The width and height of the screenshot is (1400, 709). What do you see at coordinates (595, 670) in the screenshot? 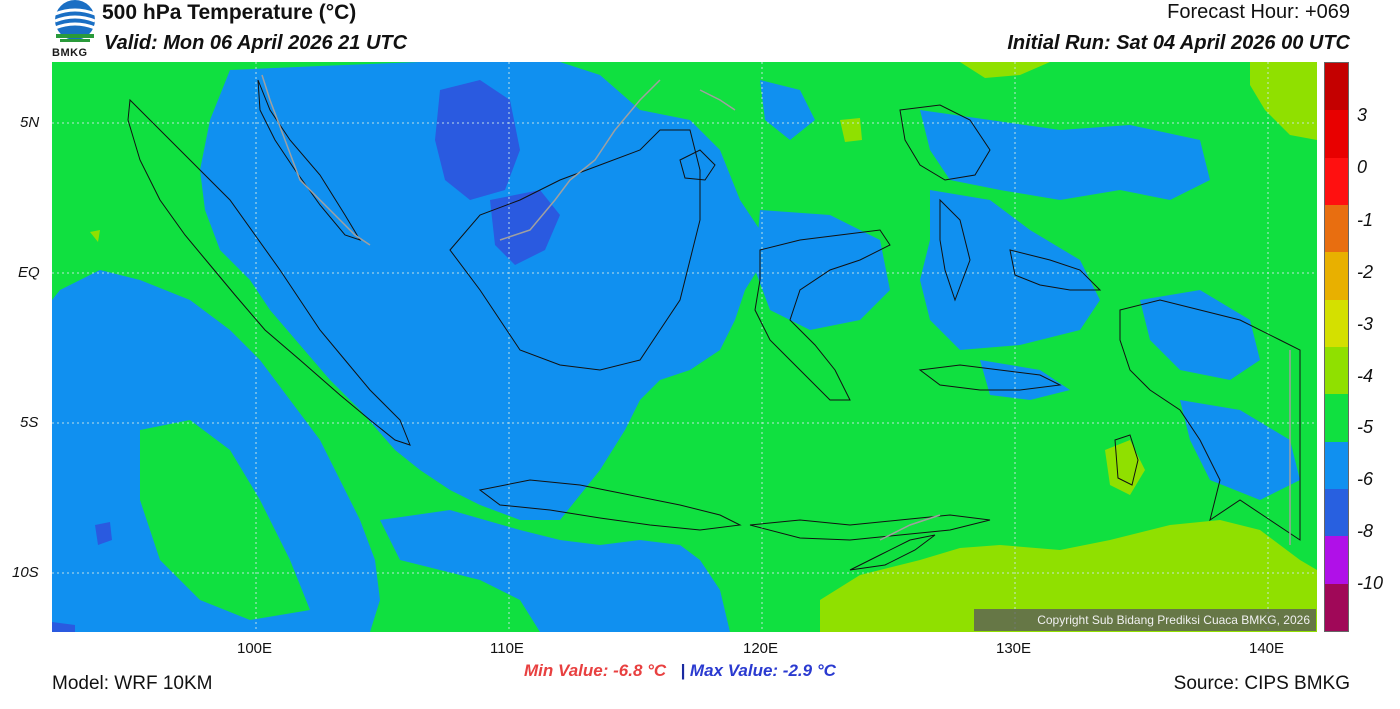
I see `min-value: Min Value: -6.8 °C` at bounding box center [595, 670].